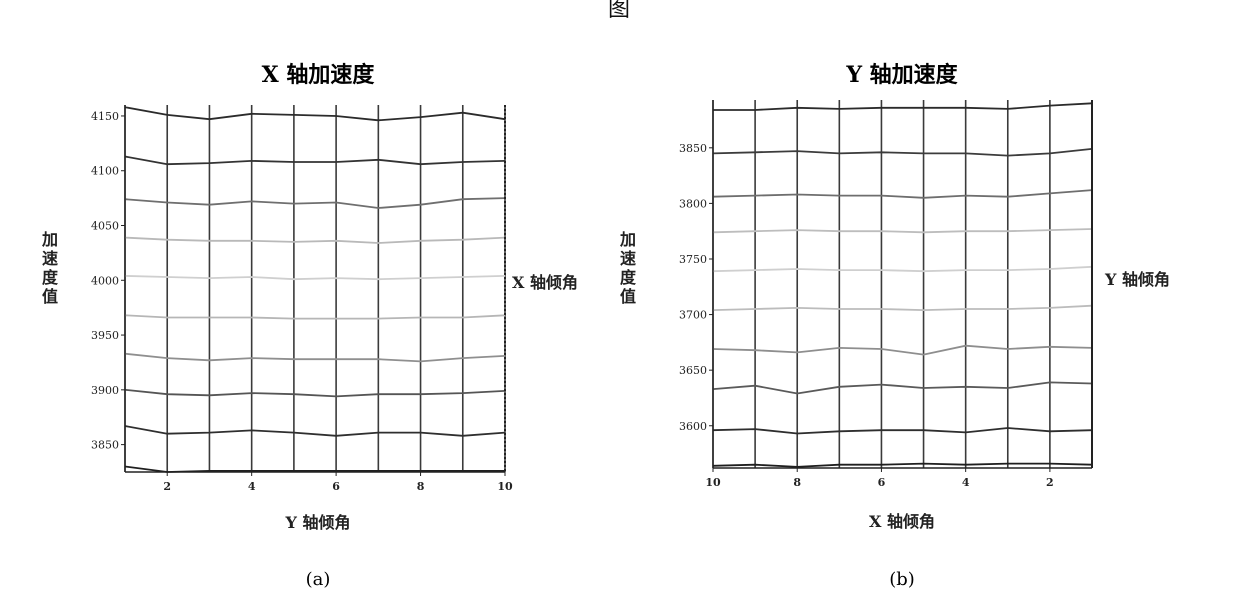  I want to click on y-tick-label: 3900, so click(105, 390).